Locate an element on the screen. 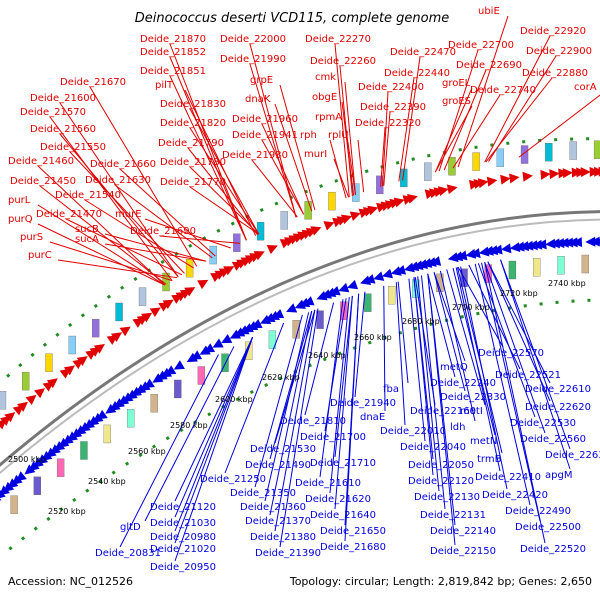 The image size is (600, 600). forward-gene-label: Deide_22700 is located at coordinates (481, 45).